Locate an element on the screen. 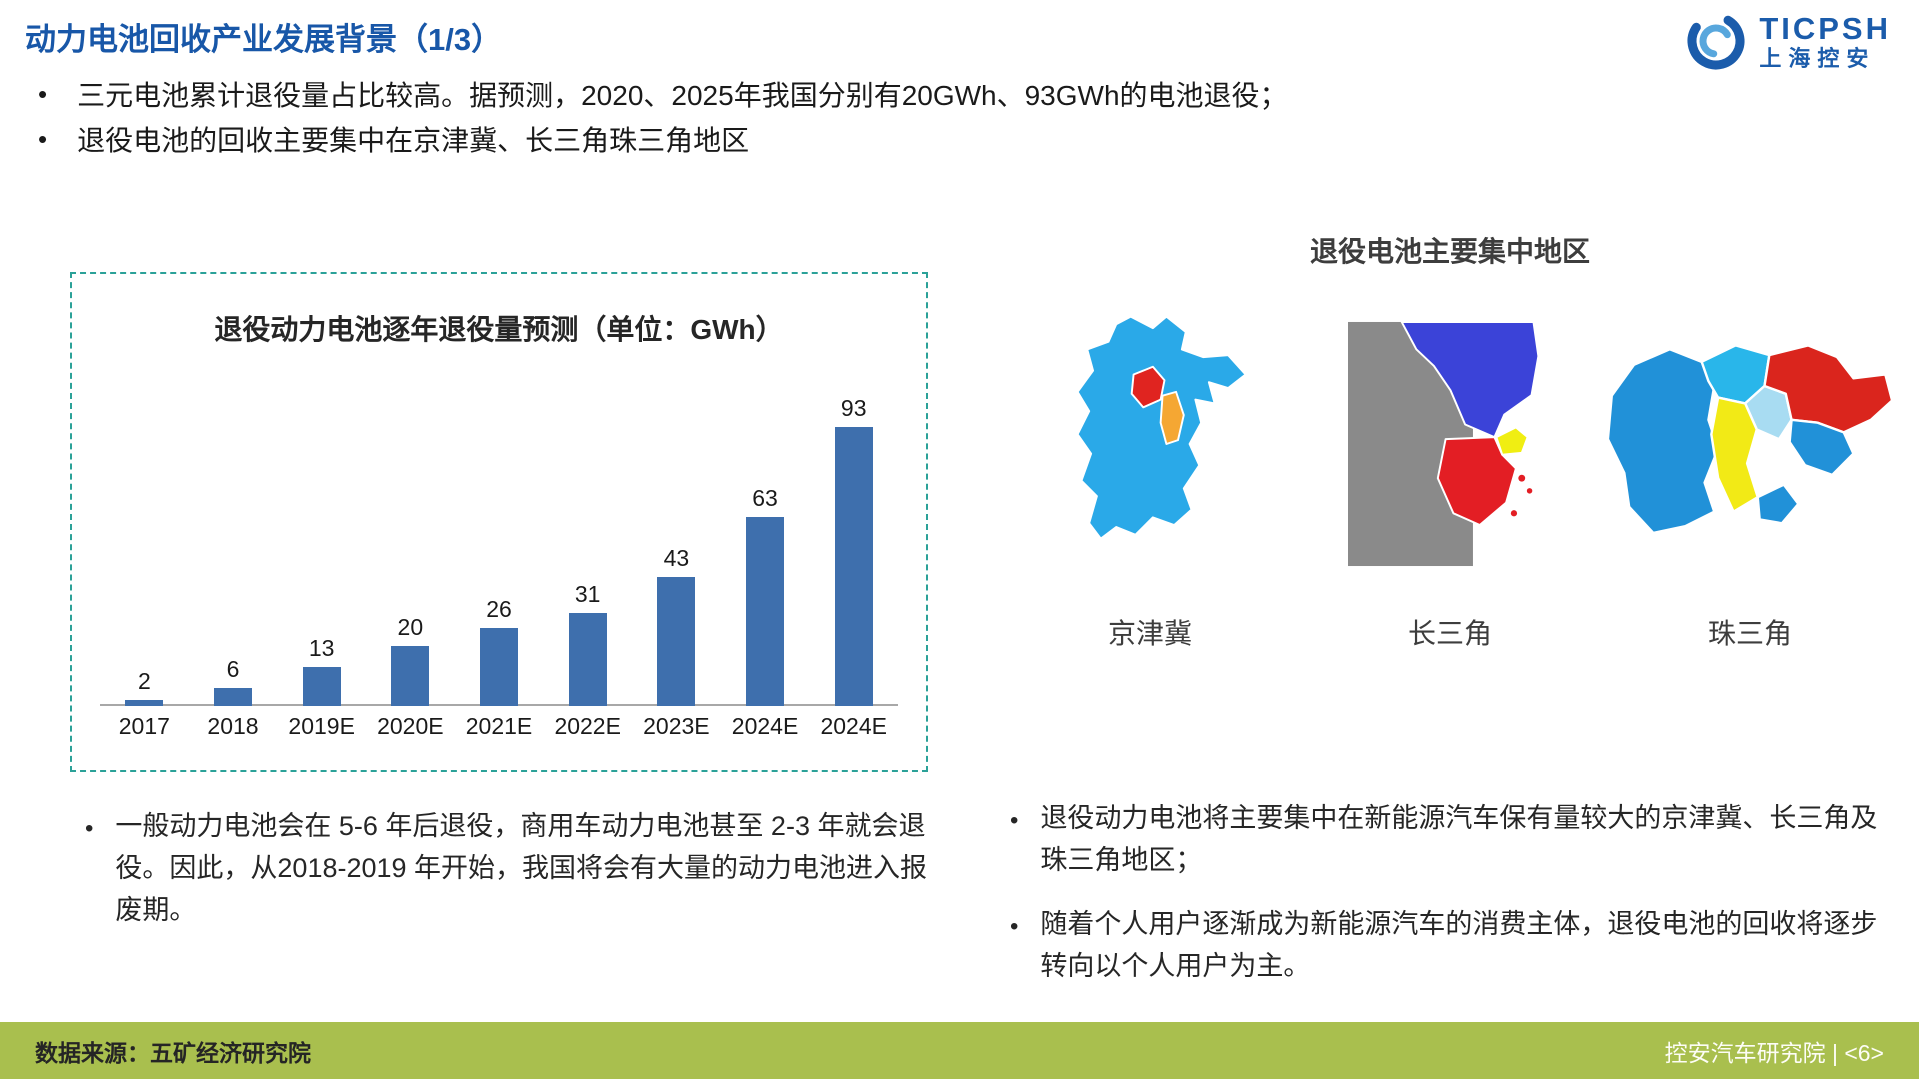  zhusanjiao-map is located at coordinates (1750, 439).